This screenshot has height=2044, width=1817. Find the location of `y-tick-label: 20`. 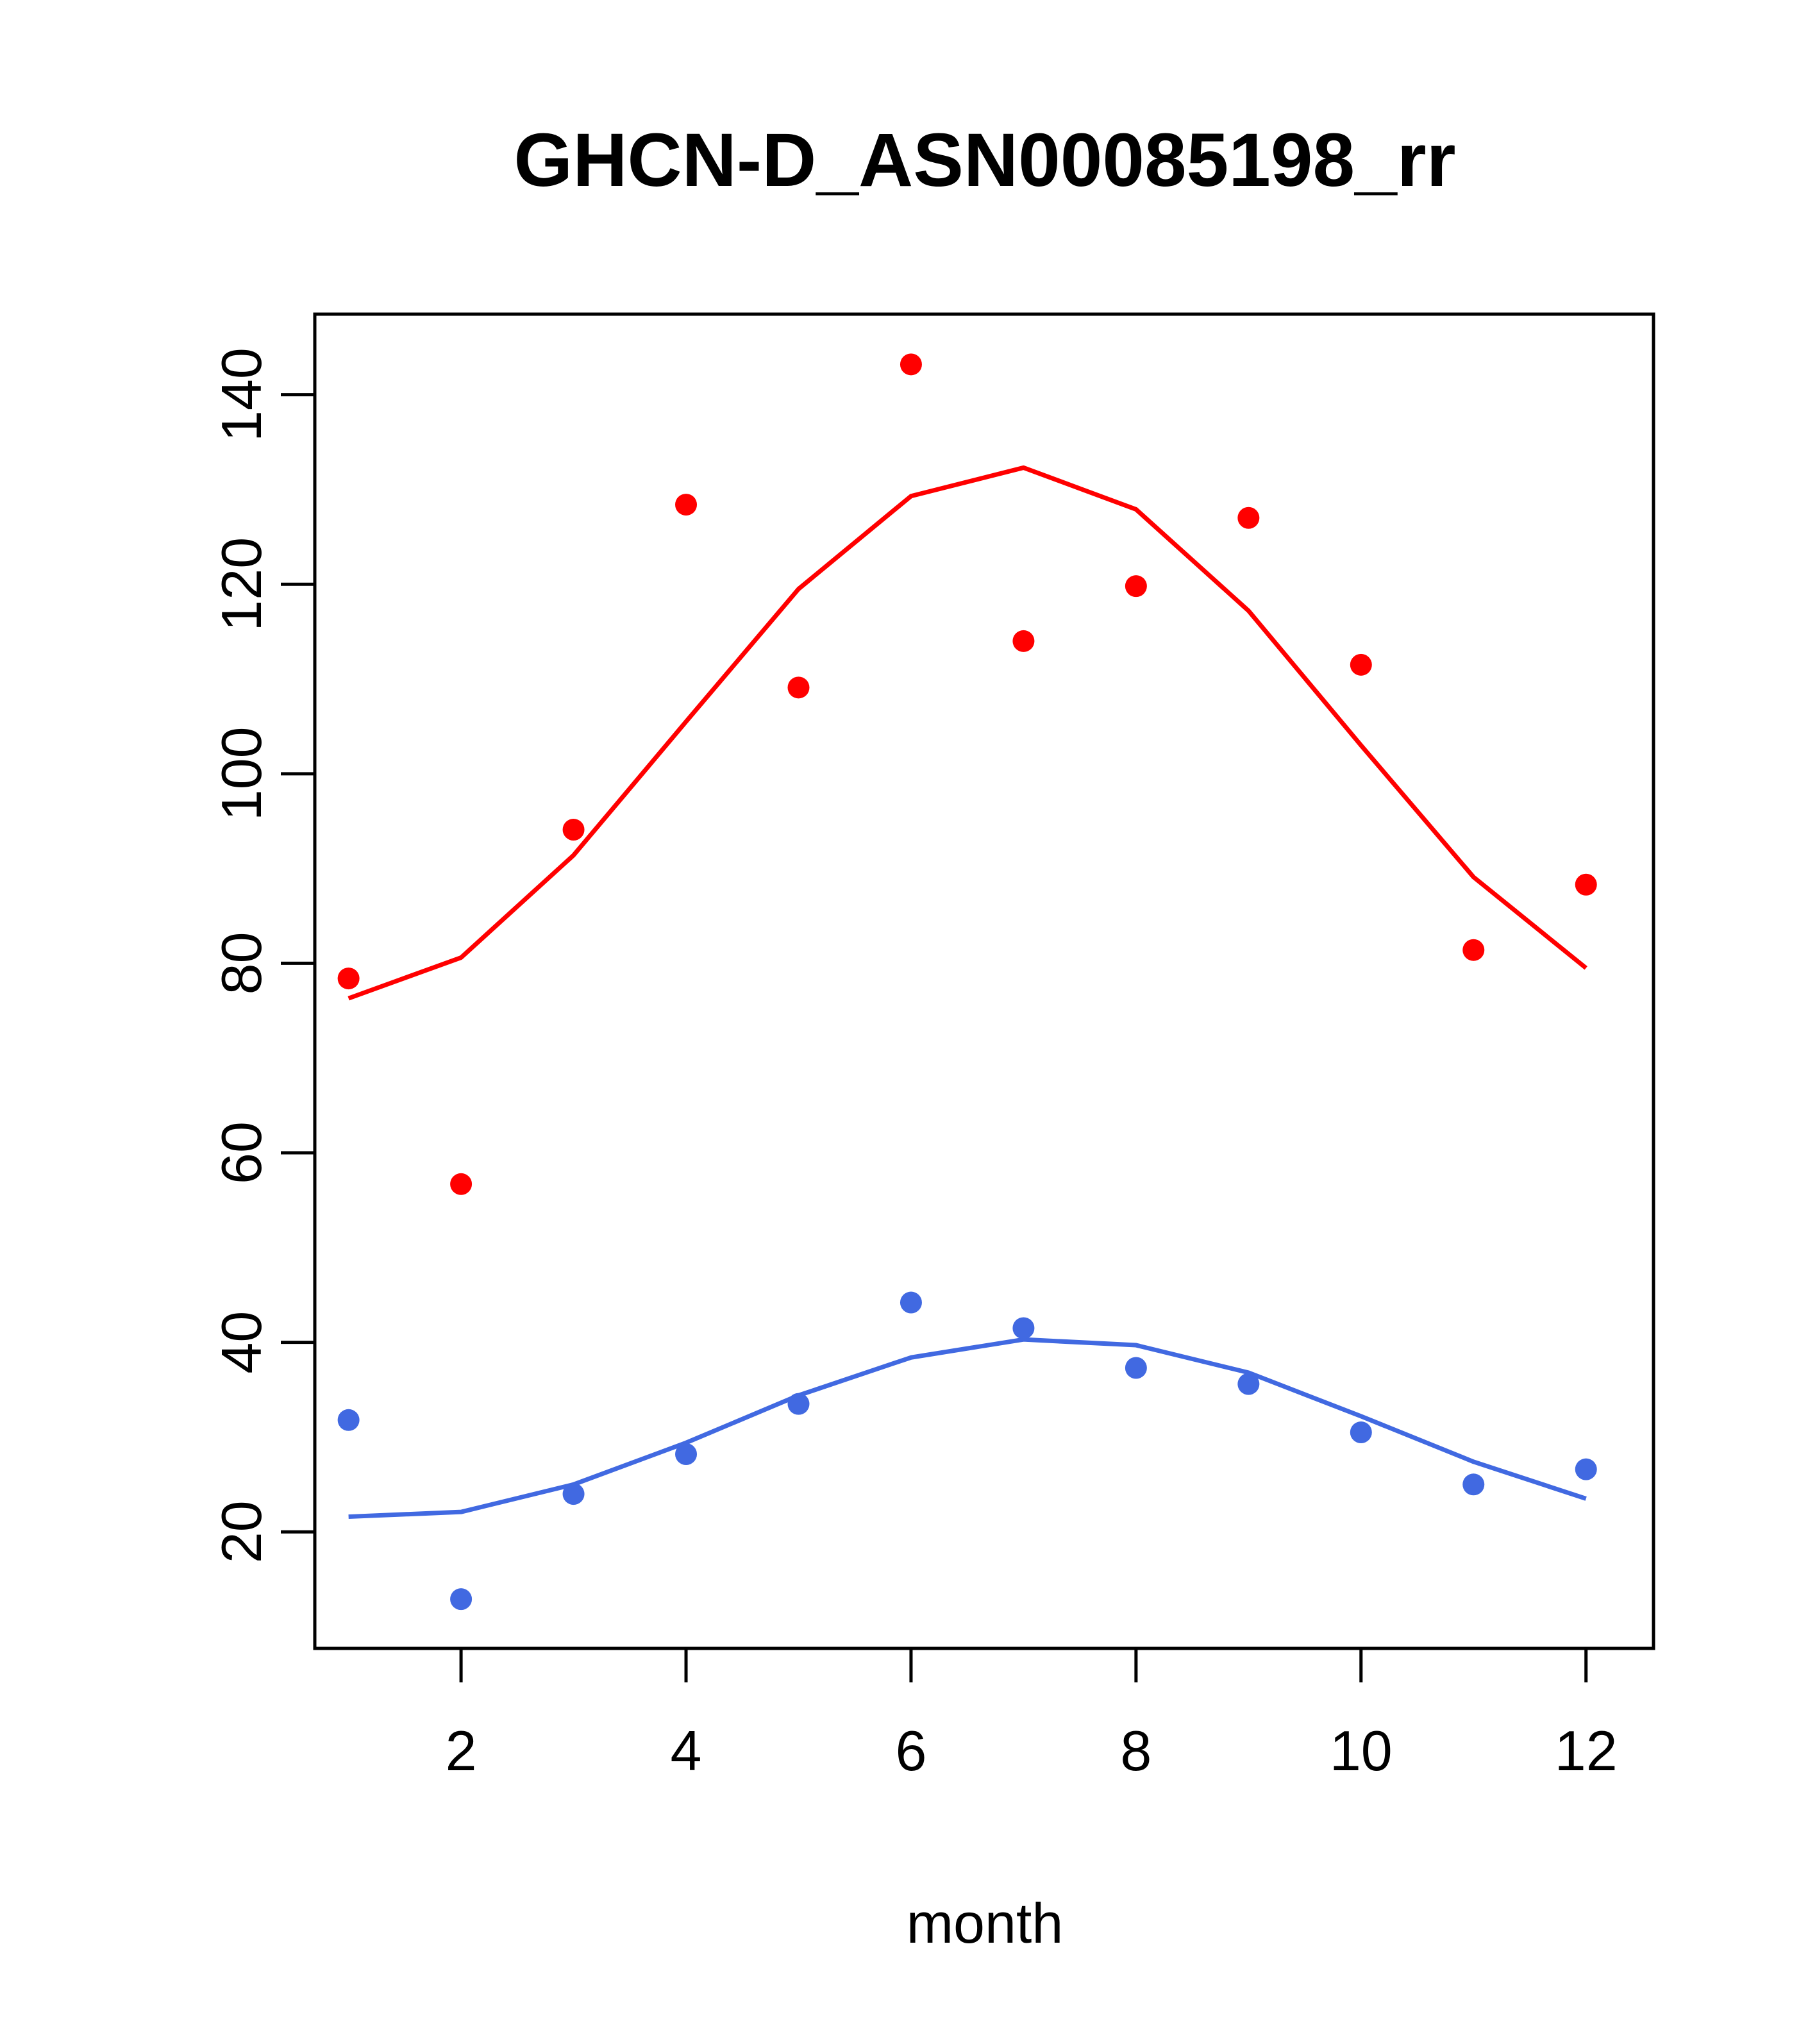

y-tick-label: 20 is located at coordinates (242, 1531).